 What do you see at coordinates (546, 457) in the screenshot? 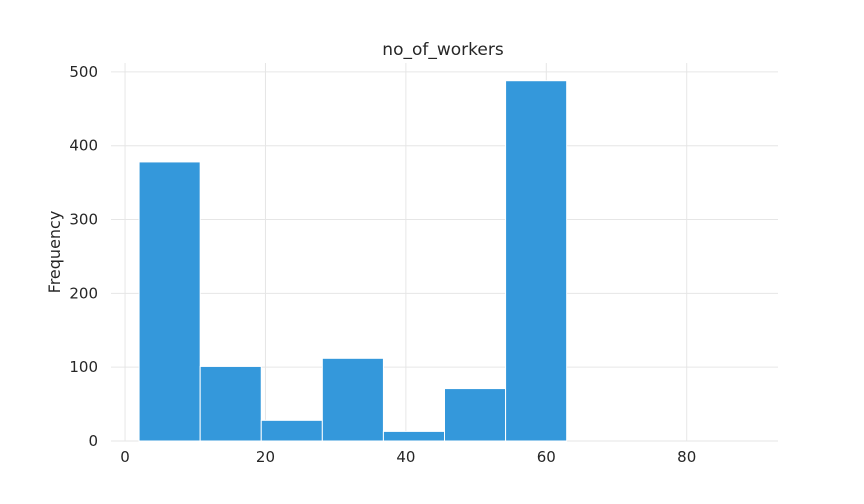
I see `x-tick-label: 60` at bounding box center [546, 457].